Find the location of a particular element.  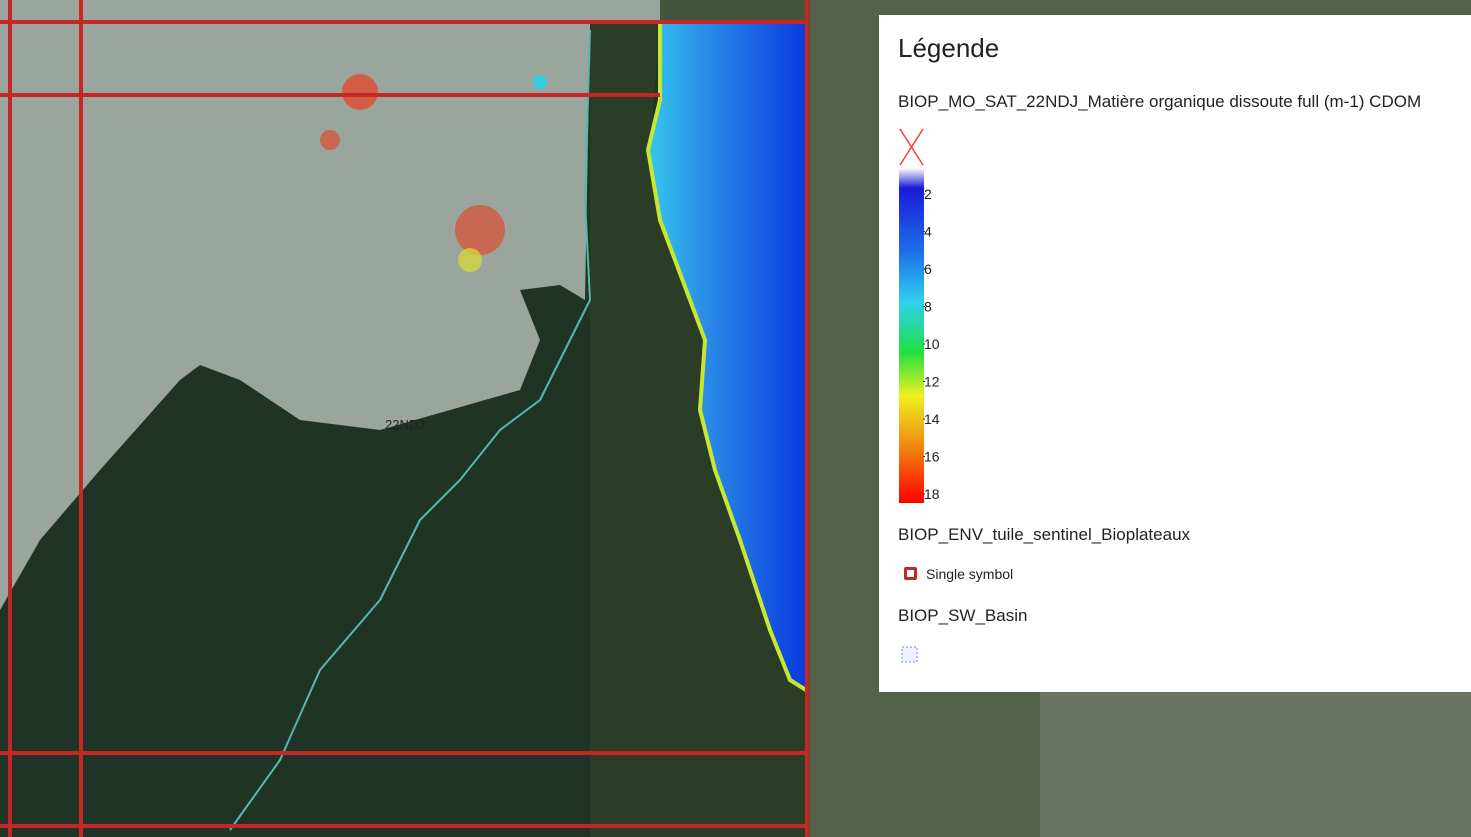

ramp-tick-label: 4 is located at coordinates (928, 232).